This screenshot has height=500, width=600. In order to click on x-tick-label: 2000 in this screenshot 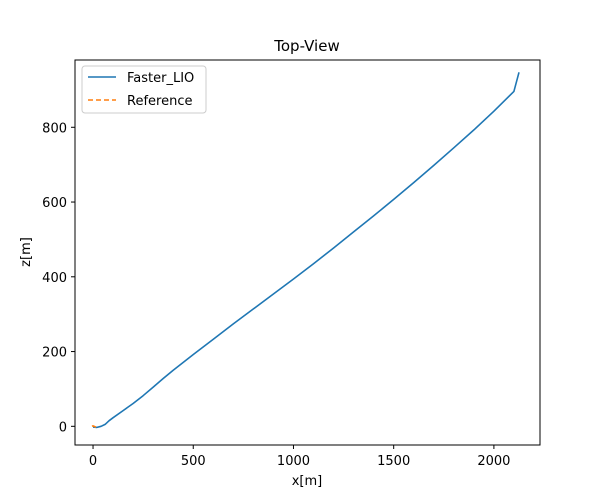, I will do `click(493, 461)`.